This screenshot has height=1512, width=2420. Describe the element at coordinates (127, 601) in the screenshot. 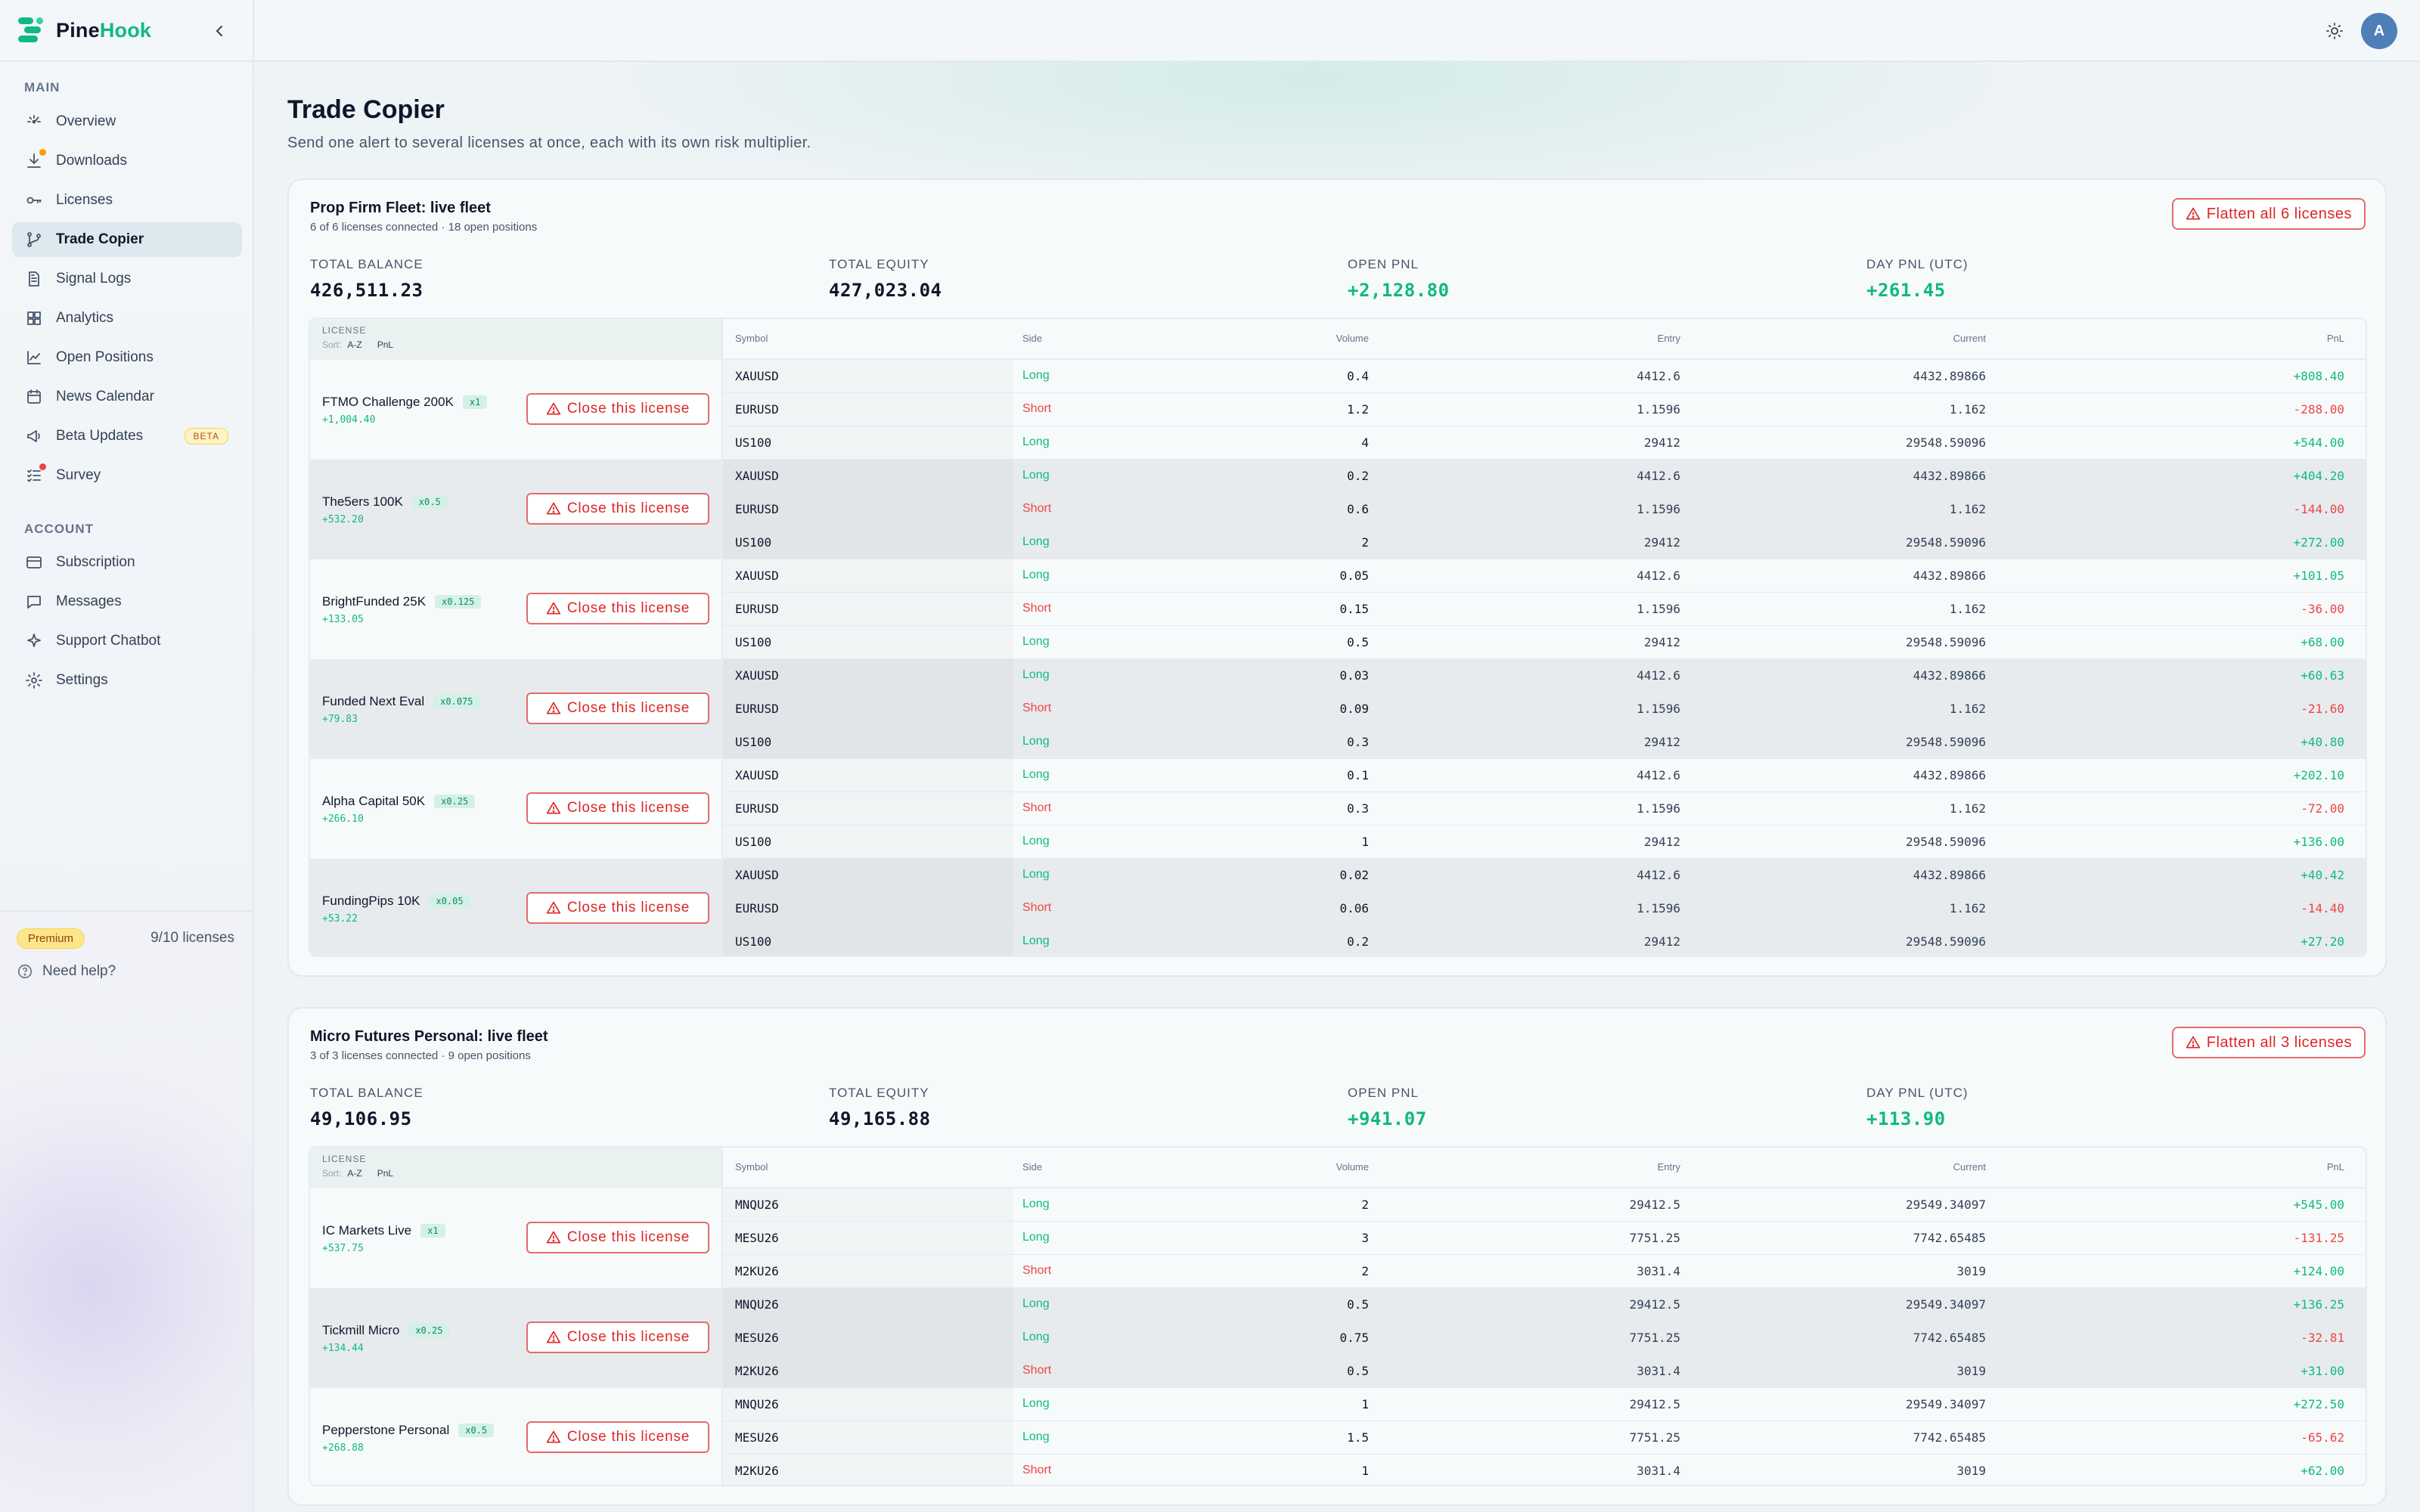

I see `sidebar-item-messages: Messages` at that location.